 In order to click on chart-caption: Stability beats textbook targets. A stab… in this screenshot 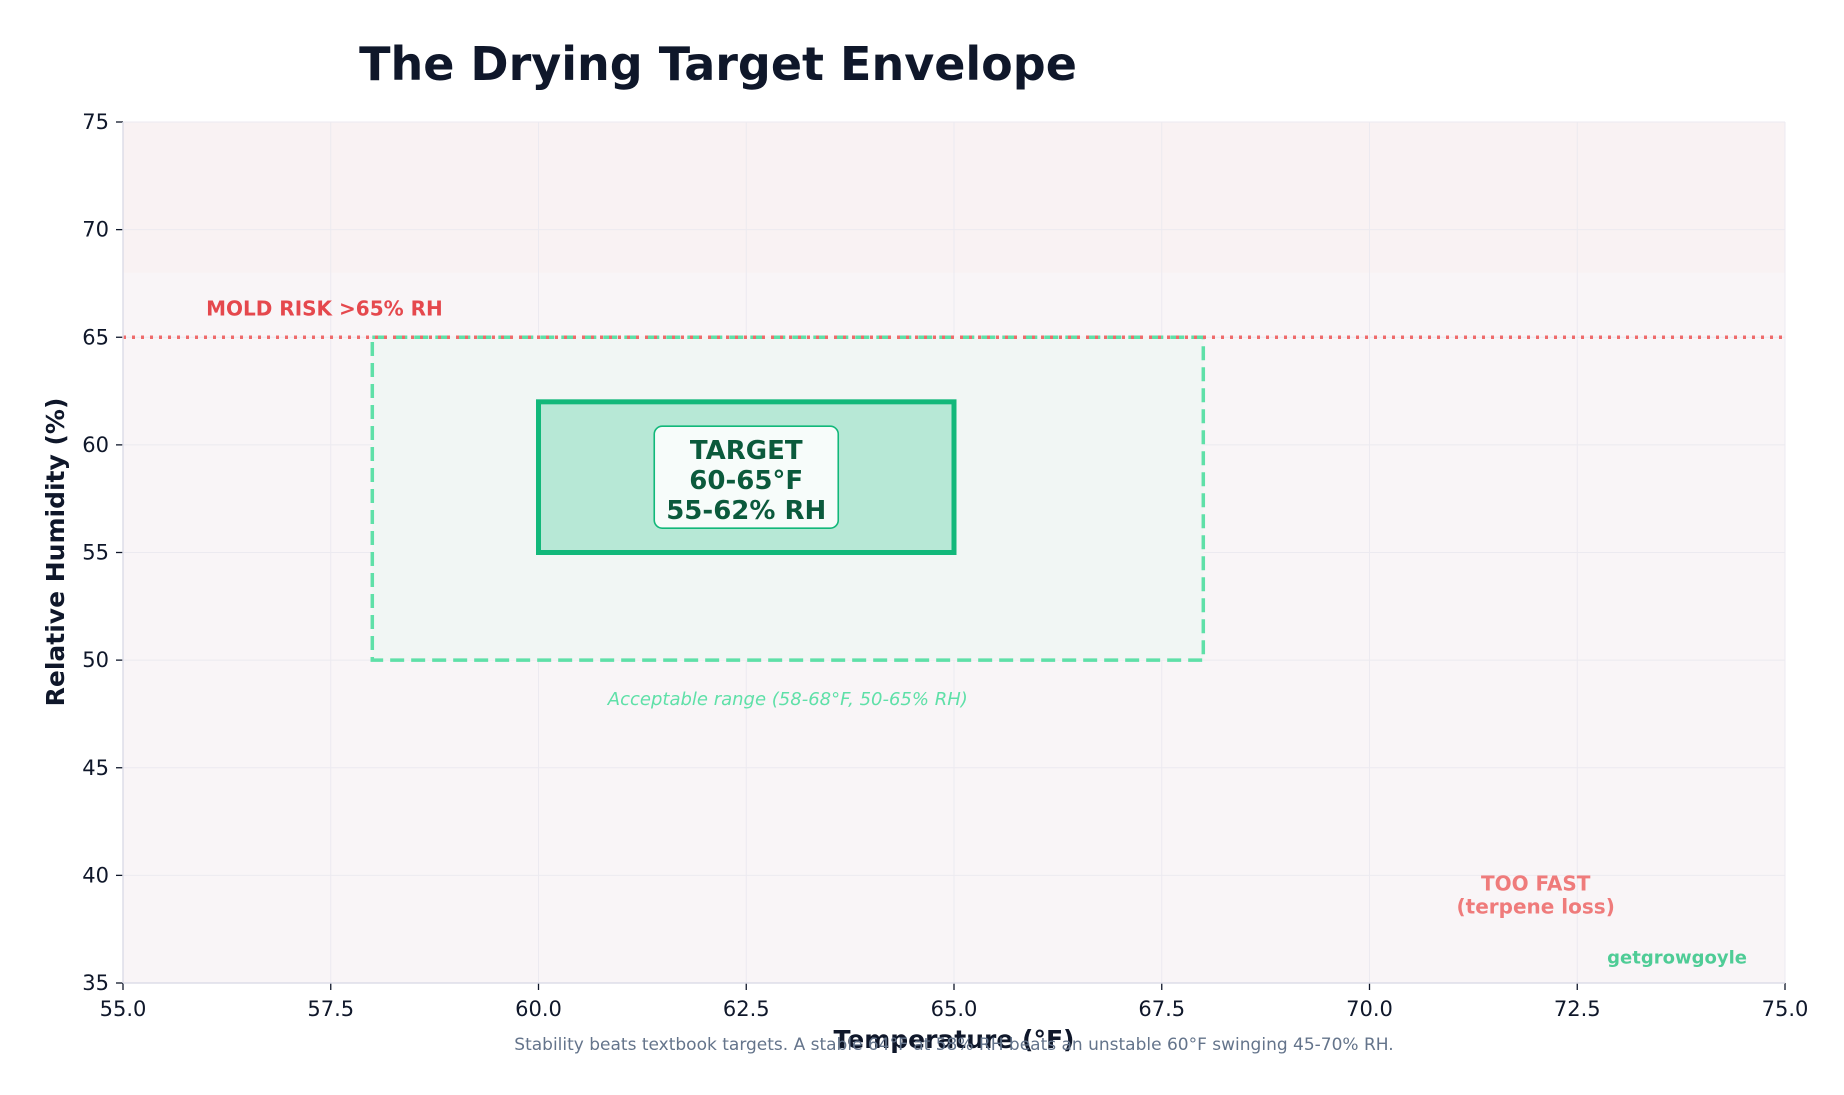, I will do `click(953, 1045)`.